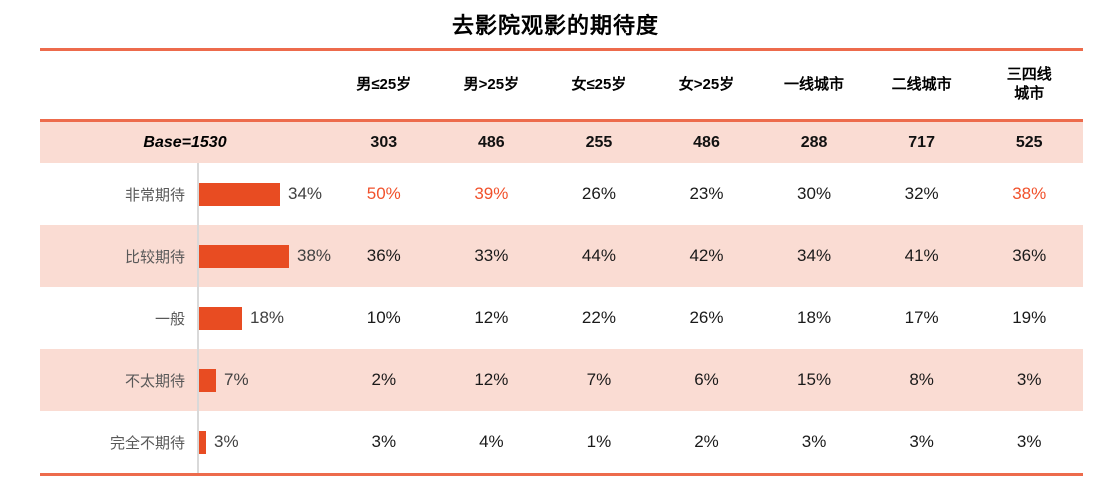 The image size is (1111, 499). Describe the element at coordinates (814, 142) in the screenshot. I see `base-value: 288` at that location.